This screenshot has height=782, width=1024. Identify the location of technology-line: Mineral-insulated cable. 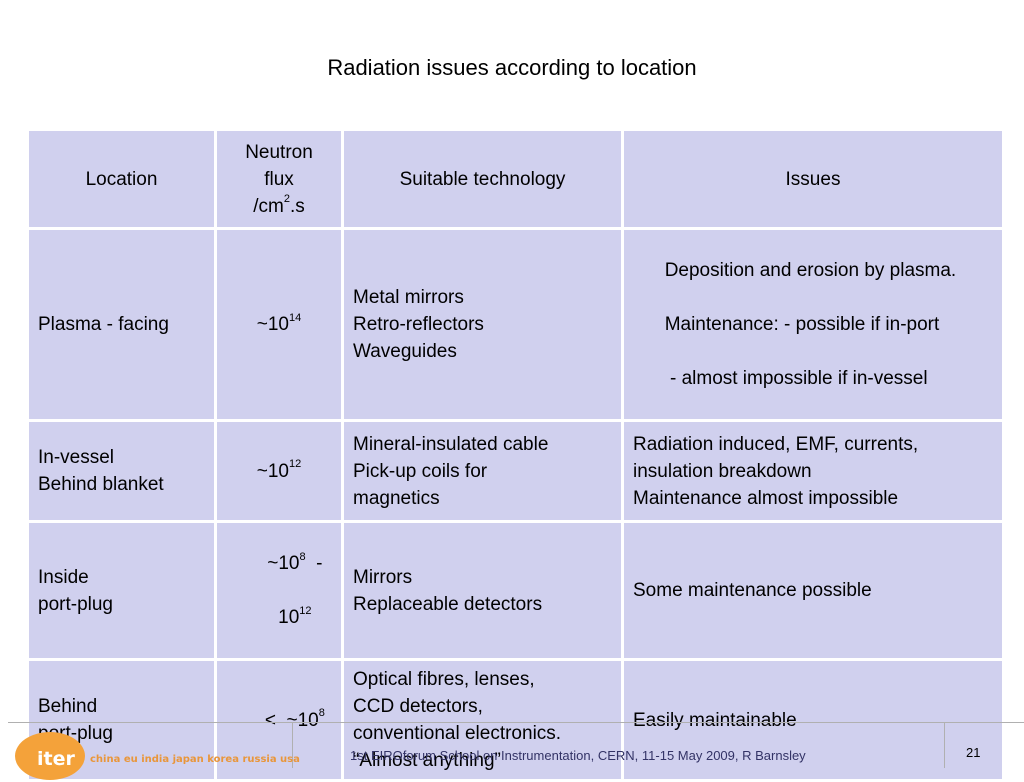
(451, 444).